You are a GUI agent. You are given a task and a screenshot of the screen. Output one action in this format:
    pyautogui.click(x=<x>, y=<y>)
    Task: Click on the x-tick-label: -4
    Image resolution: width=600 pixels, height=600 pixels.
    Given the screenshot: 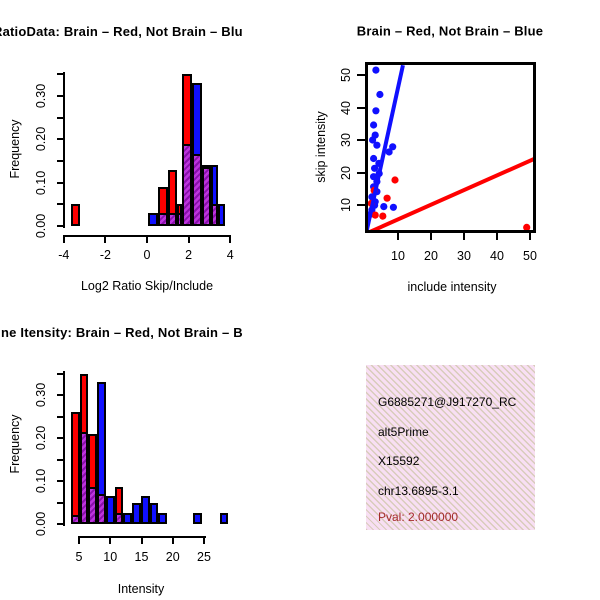 What is the action you would take?
    pyautogui.click(x=64, y=255)
    